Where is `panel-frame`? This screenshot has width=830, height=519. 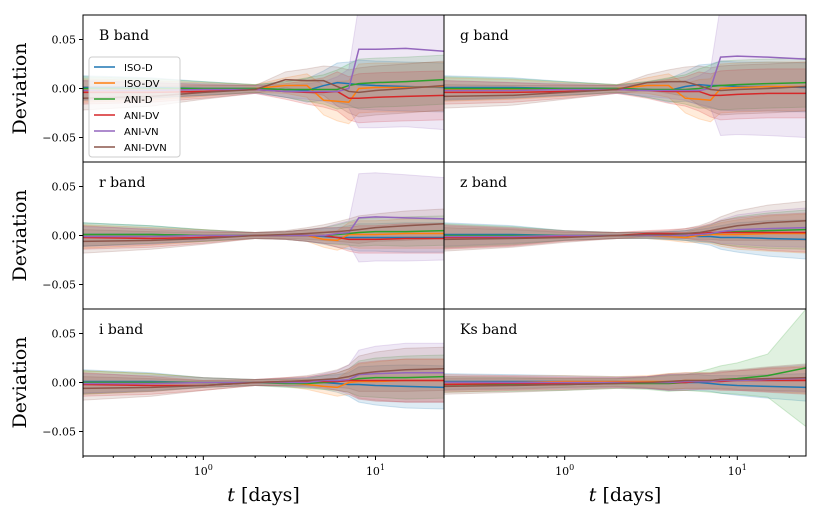 panel-frame is located at coordinates (625, 382).